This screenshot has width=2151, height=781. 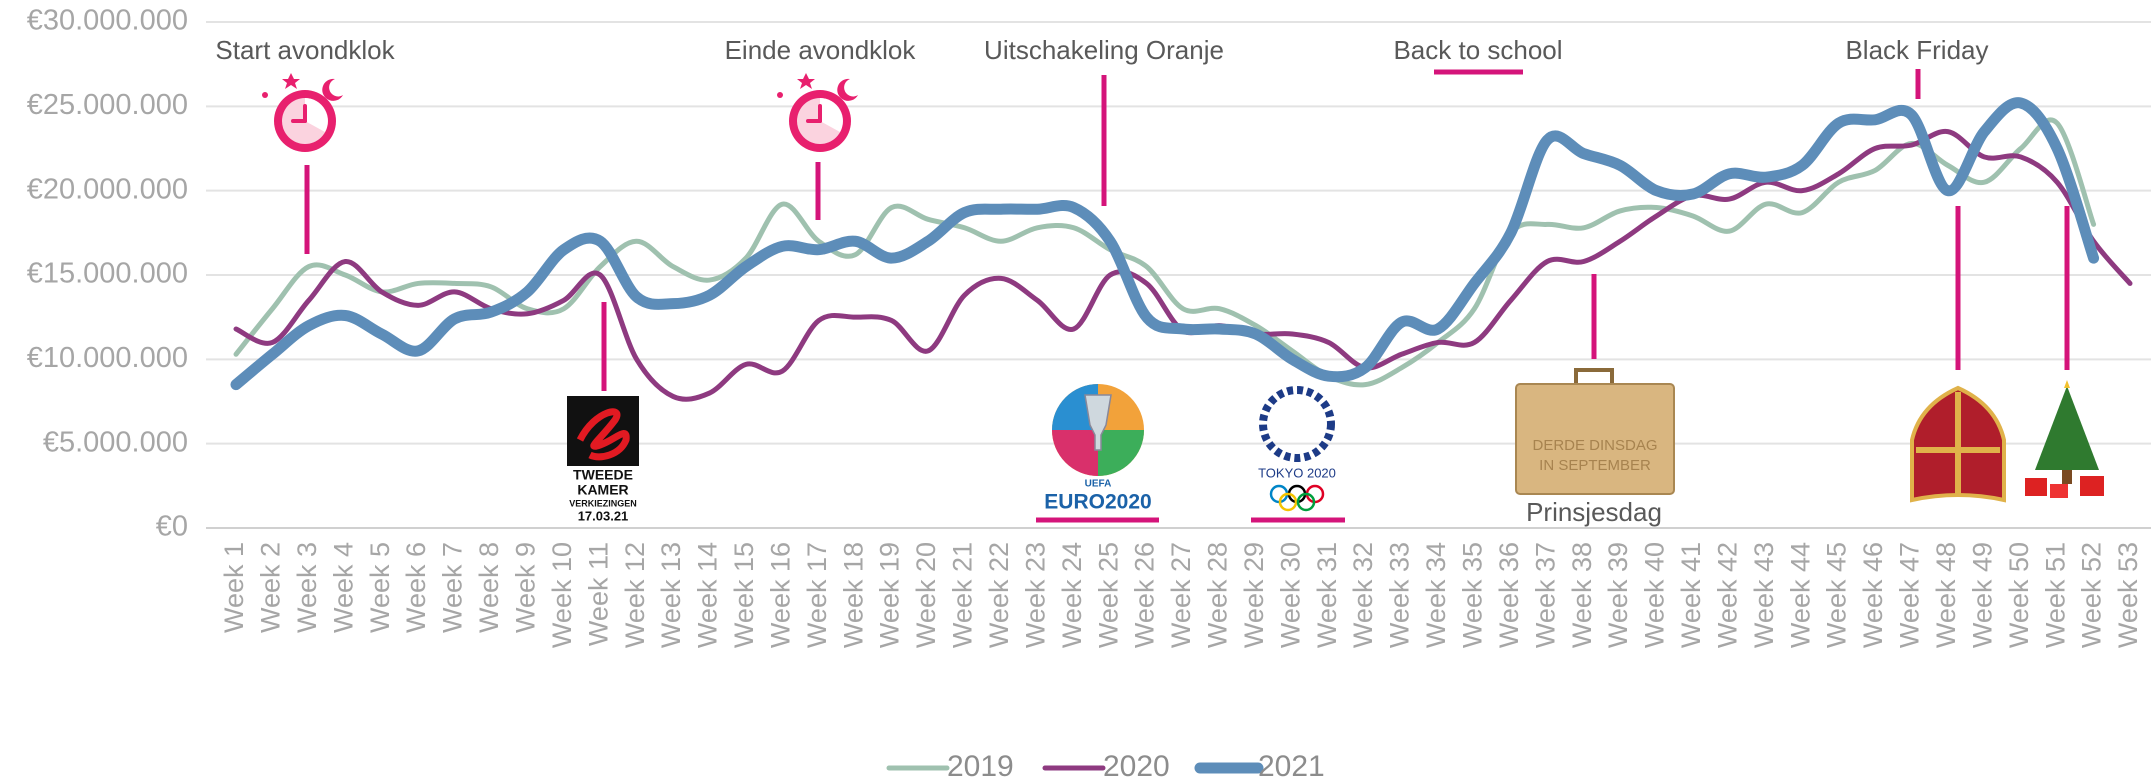 What do you see at coordinates (1072, 595) in the screenshot?
I see `x-tick-label: Week 24` at bounding box center [1072, 595].